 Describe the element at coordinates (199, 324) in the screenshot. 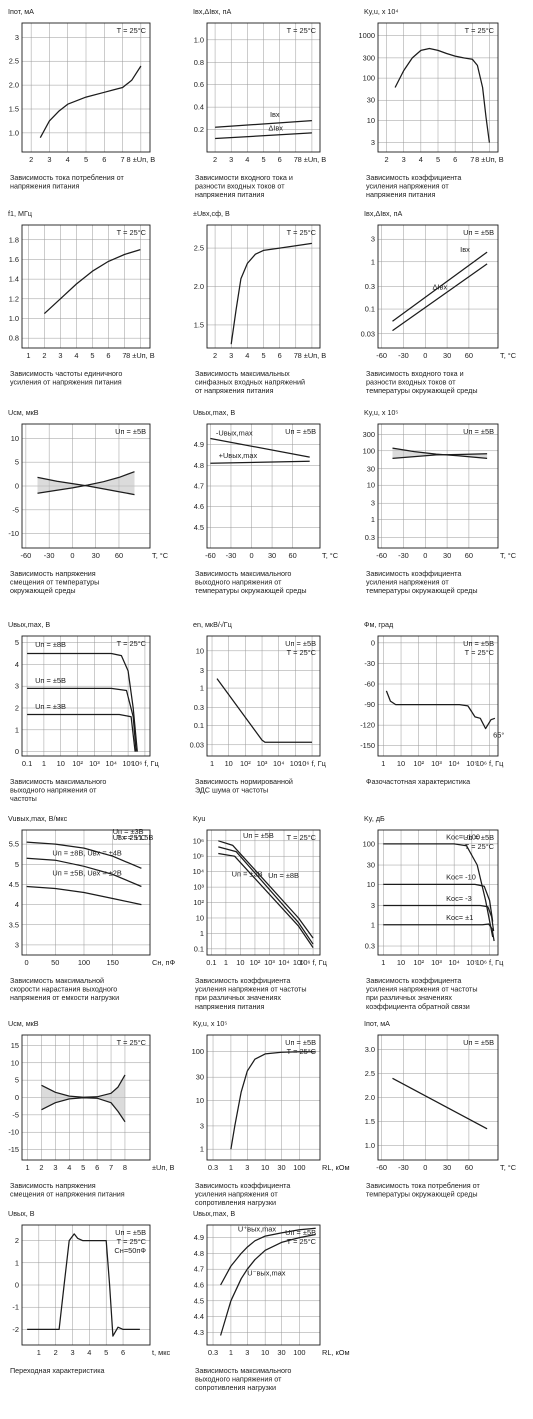

I see `y-tick-label: 1.5` at that location.